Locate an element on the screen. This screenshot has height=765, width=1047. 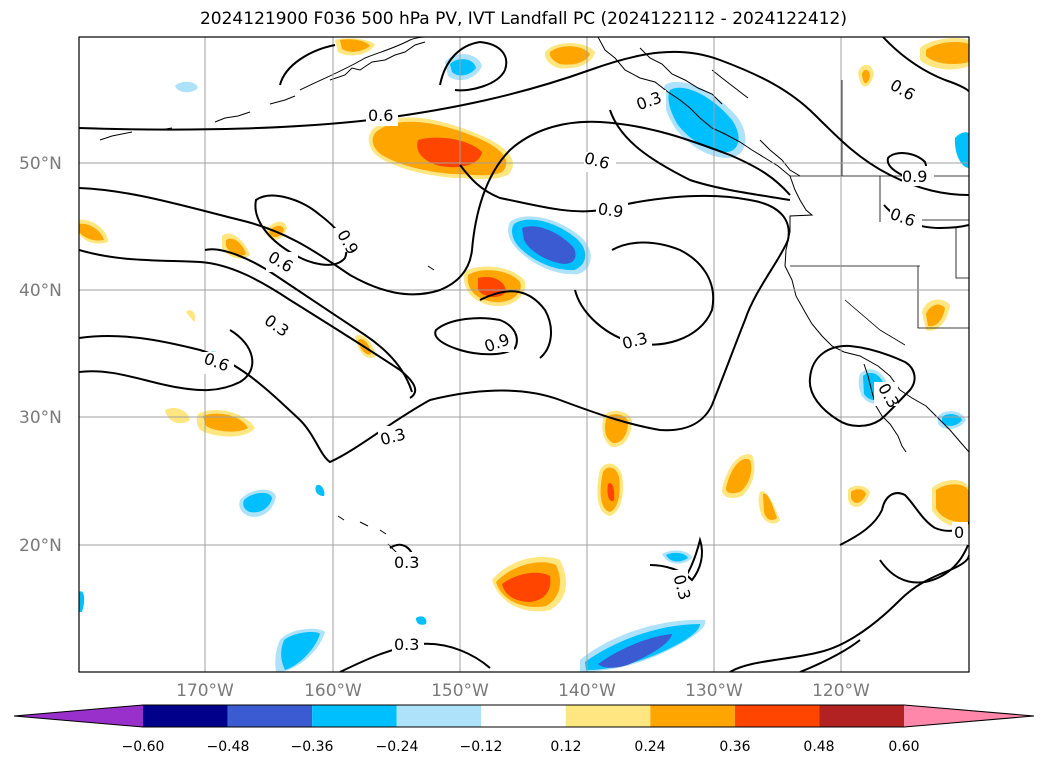
colorbar-tick-label: 0.12 is located at coordinates (565, 747).